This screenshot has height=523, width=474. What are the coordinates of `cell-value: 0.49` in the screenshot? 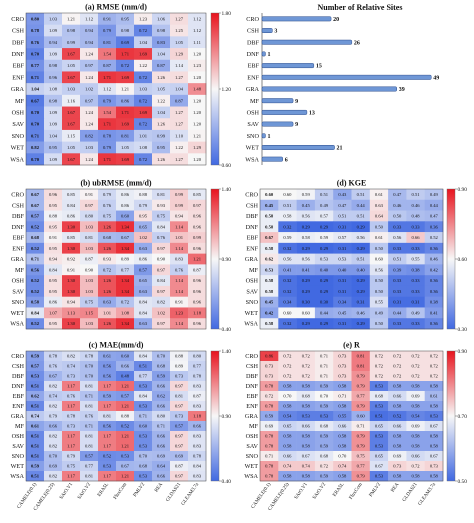 It's located at (379, 312).